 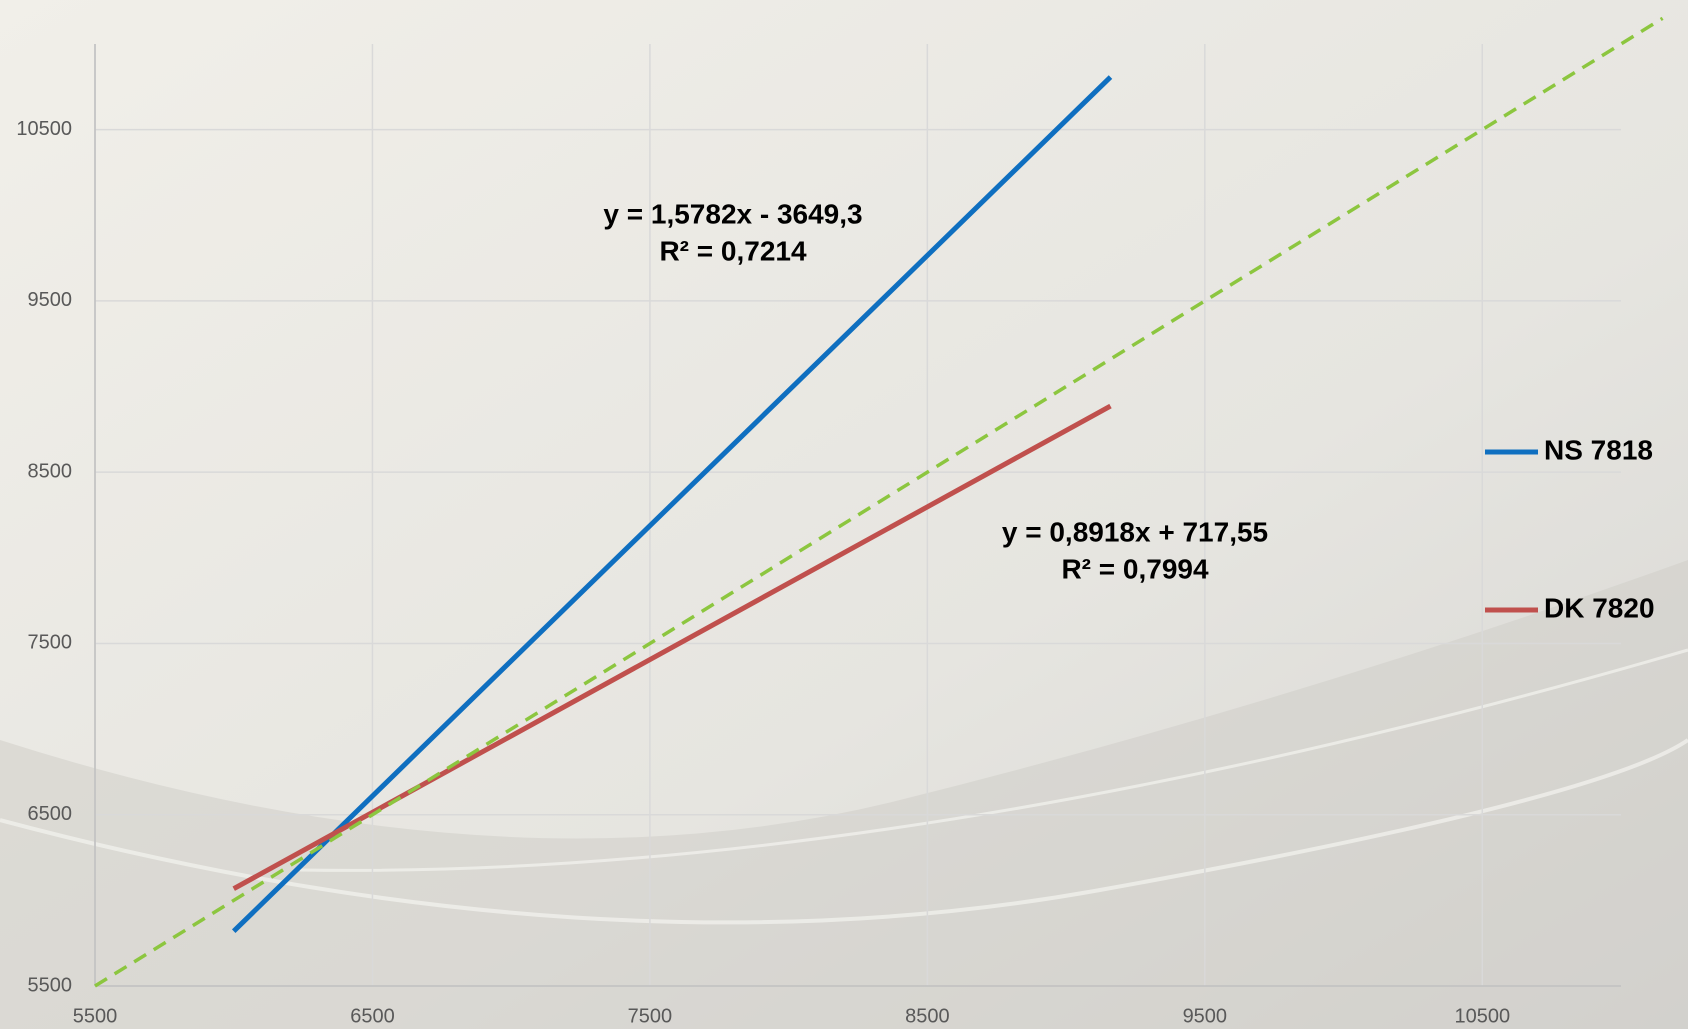 What do you see at coordinates (1482, 1016) in the screenshot?
I see `x-tick-label: 10500` at bounding box center [1482, 1016].